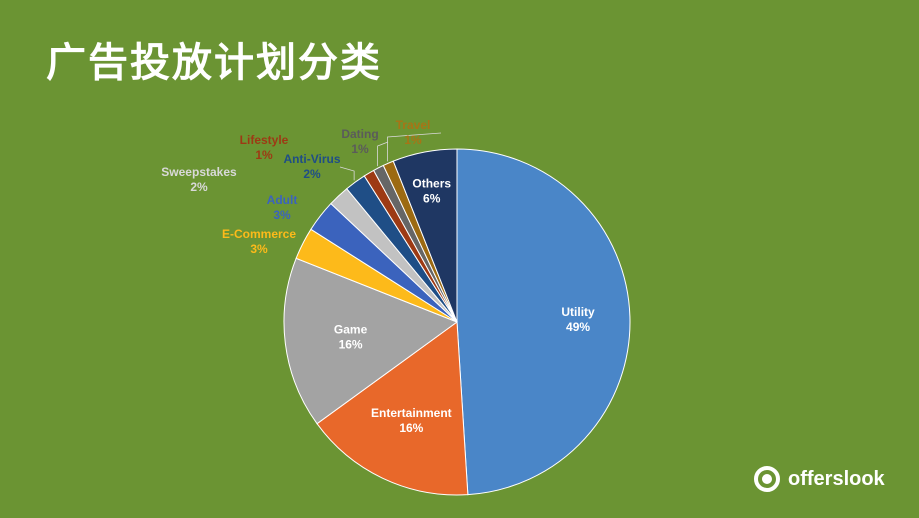 Image resolution: width=919 pixels, height=518 pixels. I want to click on brand-logo: offerslook, so click(819, 479).